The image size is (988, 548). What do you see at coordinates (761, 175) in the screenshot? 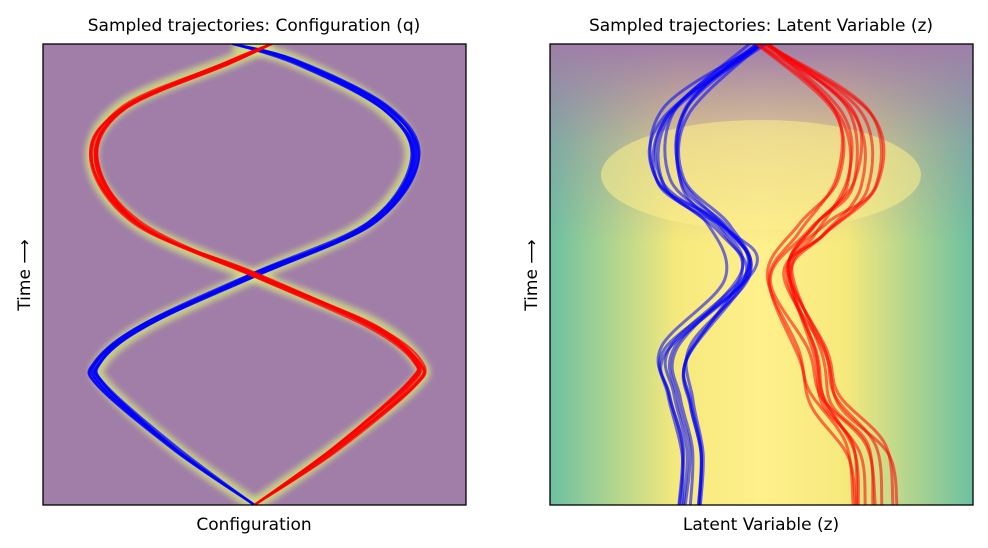
I see `density-band` at bounding box center [761, 175].